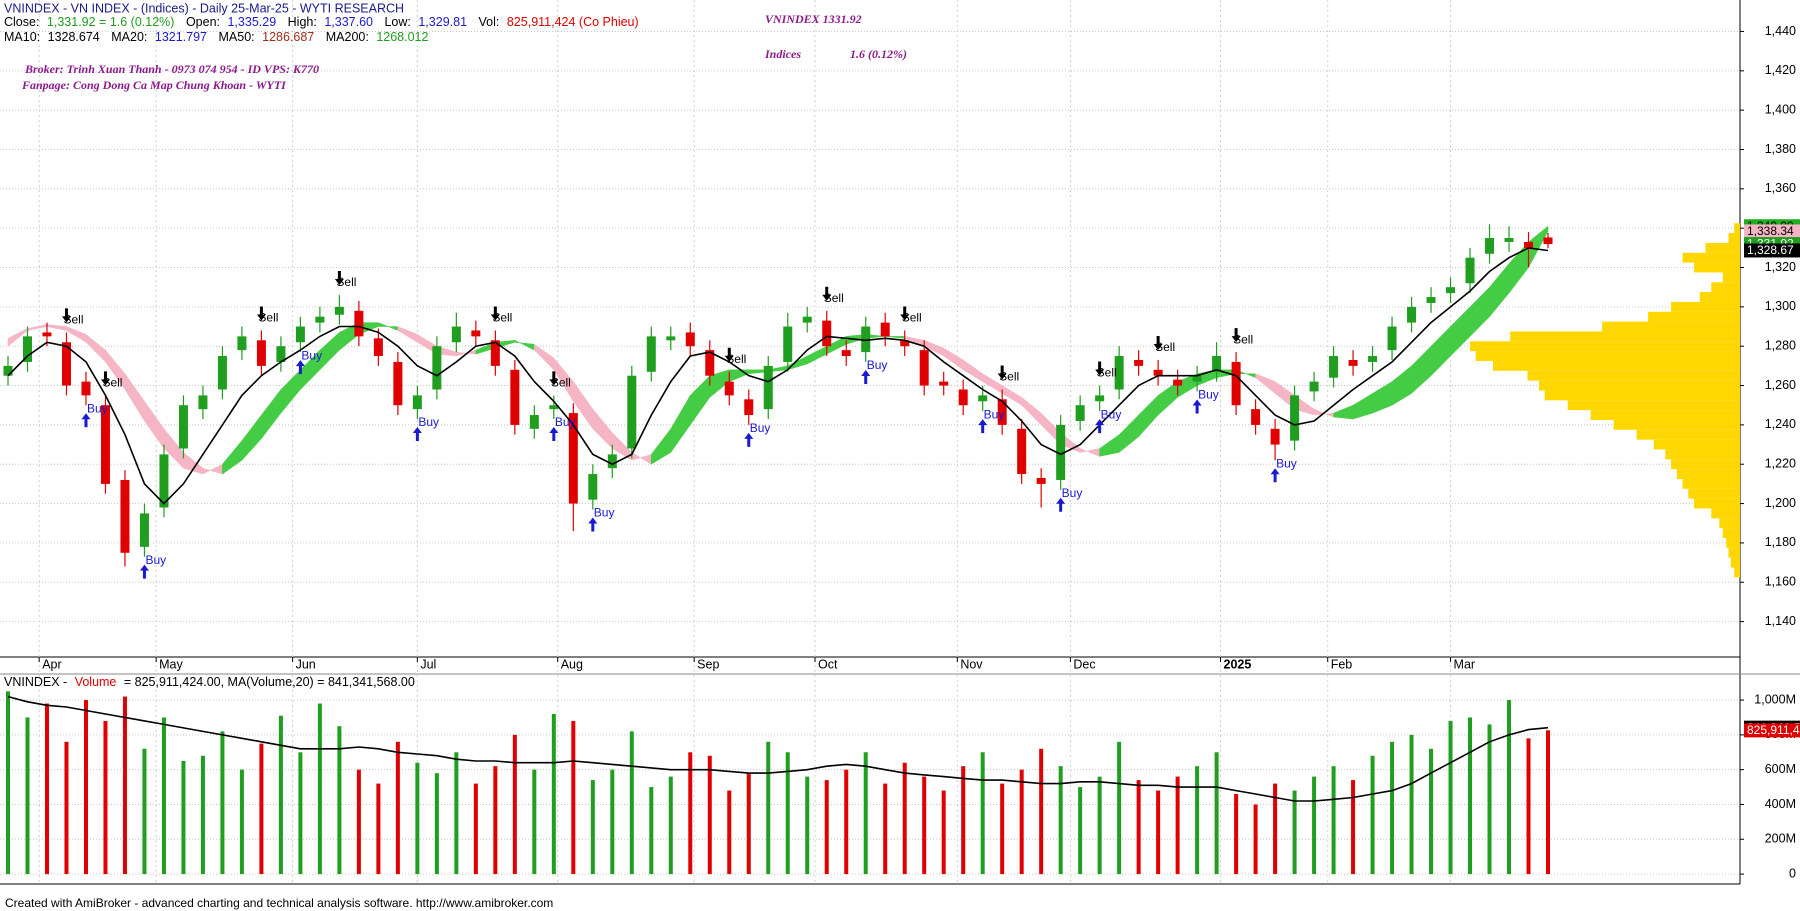 Image resolution: width=1800 pixels, height=911 pixels. What do you see at coordinates (1342, 664) in the screenshot?
I see `x-tick-label: Feb` at bounding box center [1342, 664].